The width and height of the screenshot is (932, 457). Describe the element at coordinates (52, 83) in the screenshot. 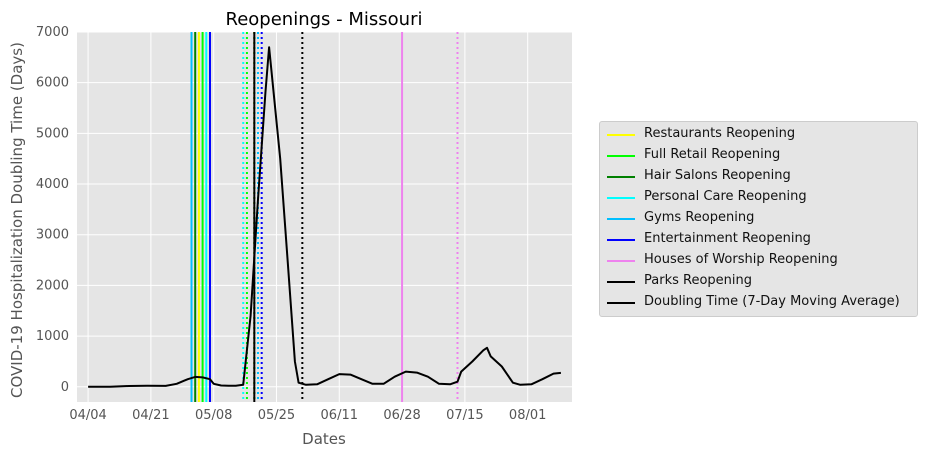

I see `y-tick-label: 6000` at that location.